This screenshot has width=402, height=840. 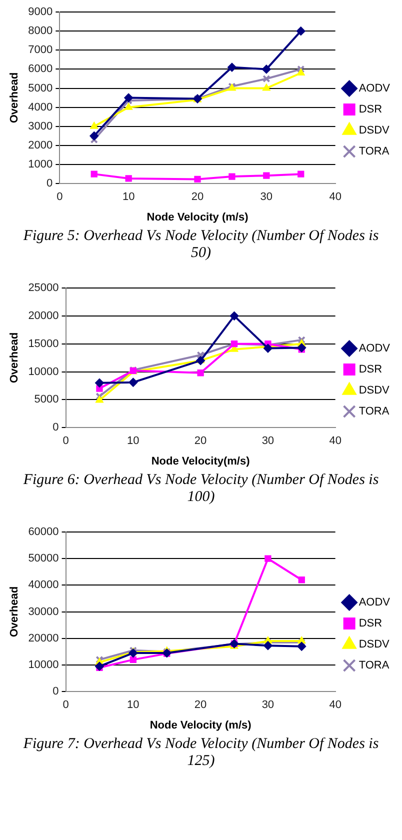 What do you see at coordinates (40, 107) in the screenshot?
I see `y-tick-label: 4000` at bounding box center [40, 107].